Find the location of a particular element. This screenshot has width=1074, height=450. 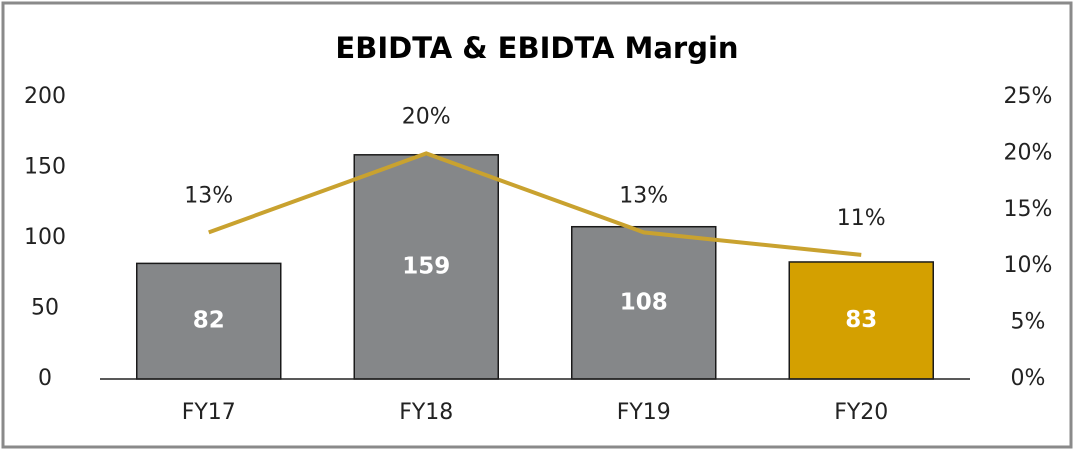

bar-value-label: 159 is located at coordinates (426, 266).